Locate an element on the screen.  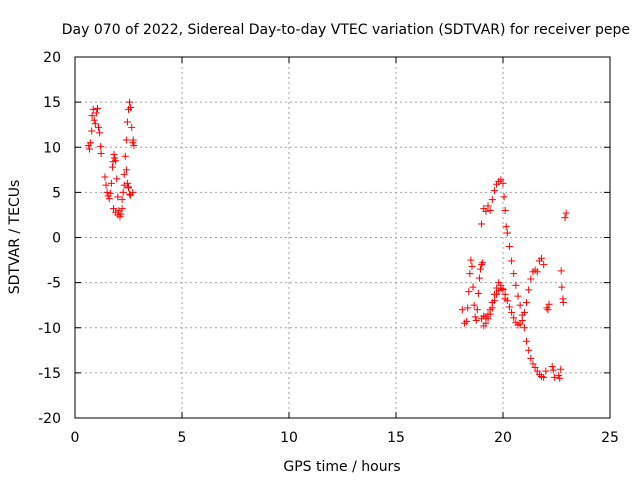
x-tick-label: 20 is located at coordinates (503, 438).